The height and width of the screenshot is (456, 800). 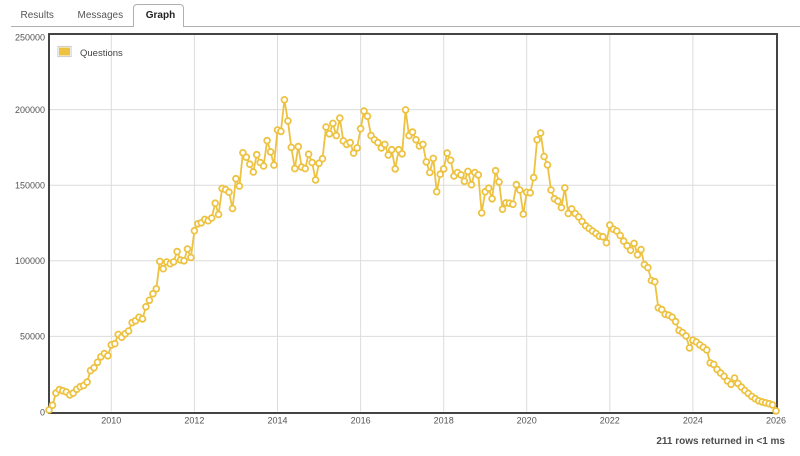 What do you see at coordinates (776, 421) in the screenshot?
I see `svg-text: 2026` at bounding box center [776, 421].